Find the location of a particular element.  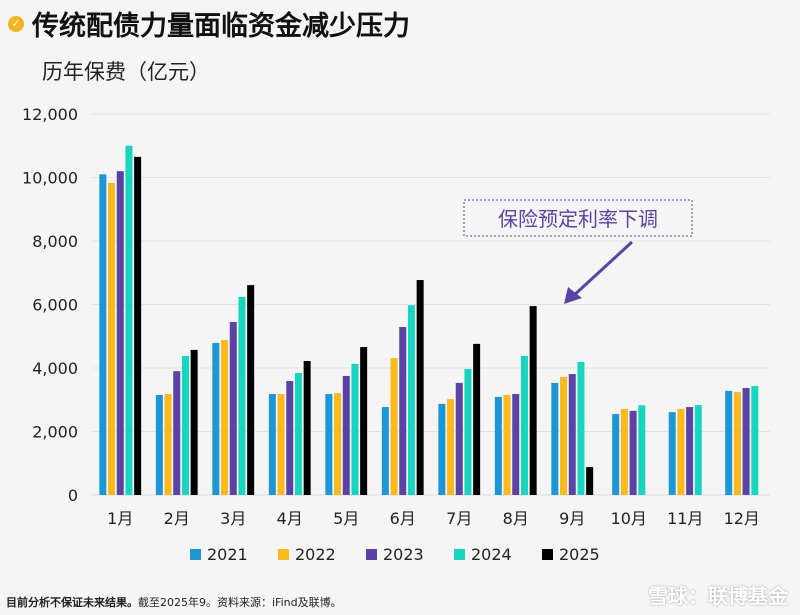

annotation-text: 保险预定利率下调 is located at coordinates (578, 219).